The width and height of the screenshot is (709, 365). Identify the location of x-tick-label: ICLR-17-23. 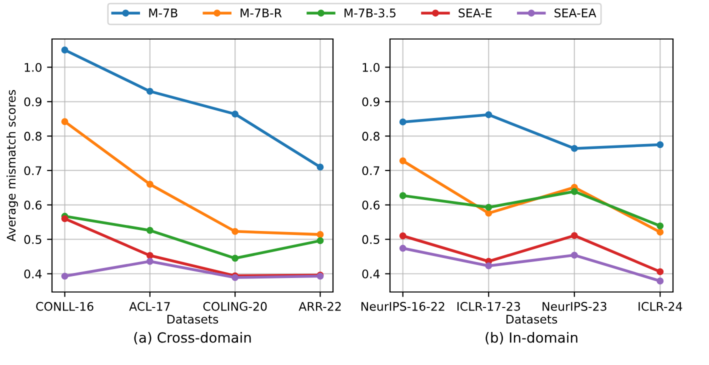
(488, 306).